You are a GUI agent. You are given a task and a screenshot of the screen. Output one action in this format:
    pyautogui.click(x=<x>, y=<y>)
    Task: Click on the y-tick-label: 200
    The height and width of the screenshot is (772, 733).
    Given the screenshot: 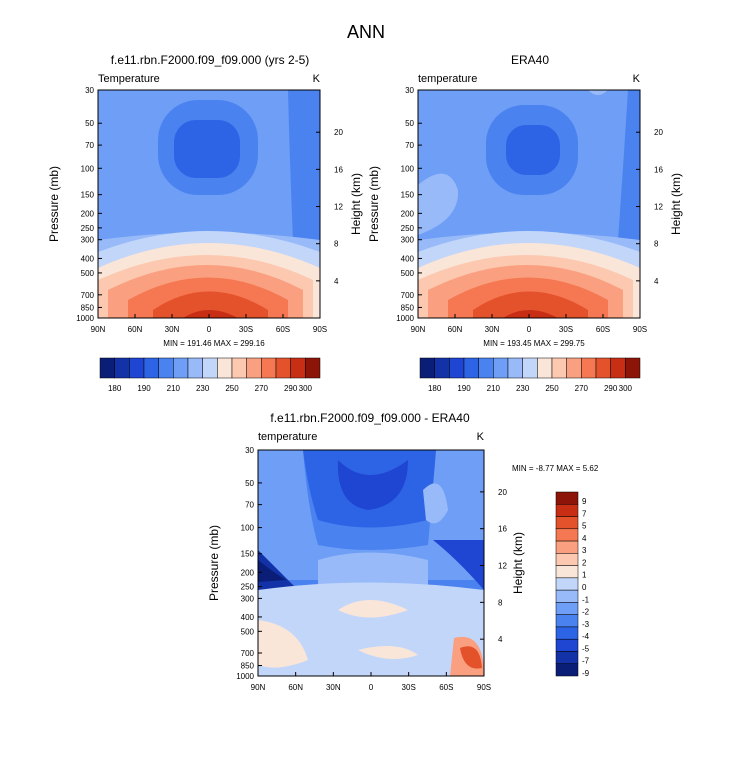 What is the action you would take?
    pyautogui.click(x=248, y=572)
    